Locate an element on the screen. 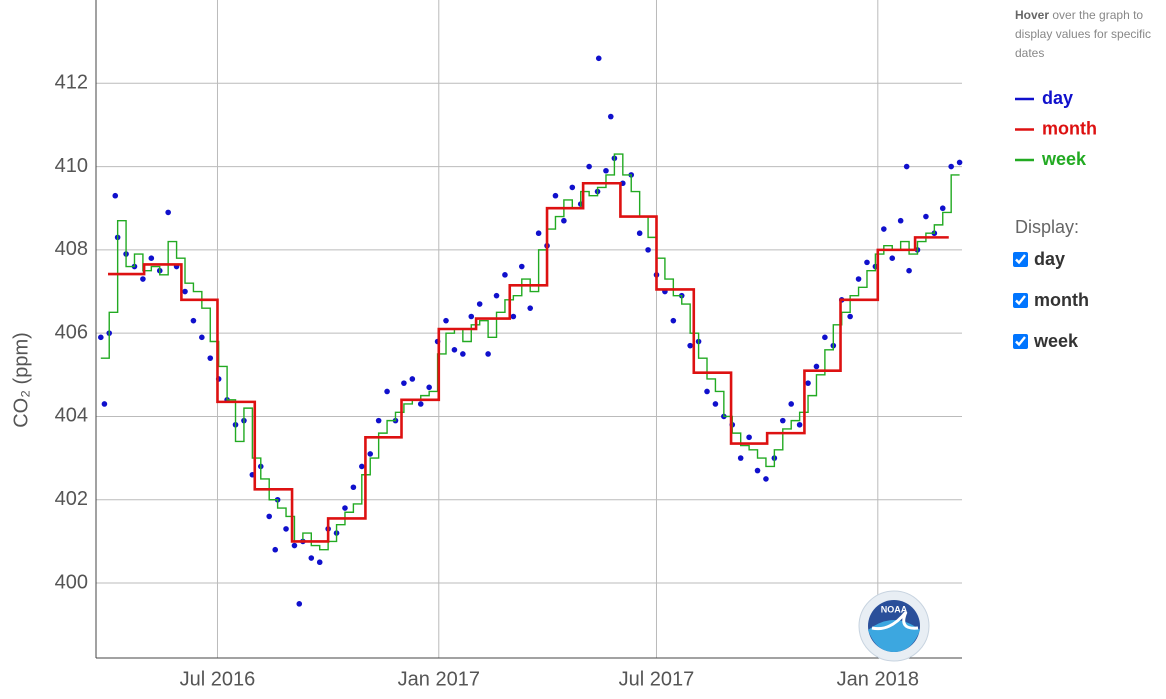  legend-label: week is located at coordinates (1064, 159).